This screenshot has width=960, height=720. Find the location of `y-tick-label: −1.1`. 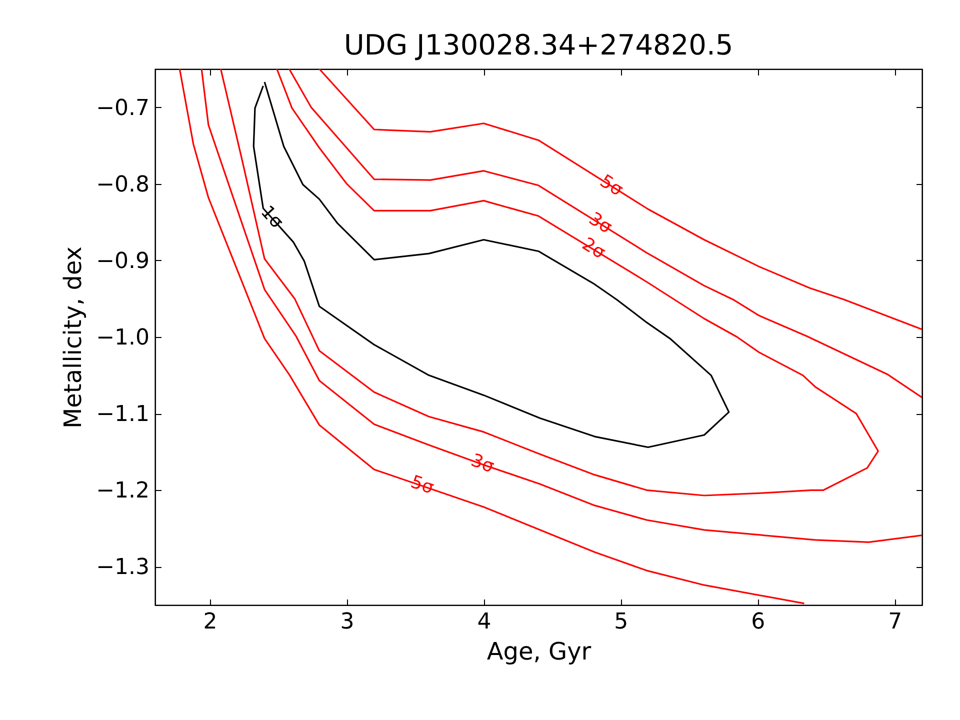

y-tick-label: −1.1 is located at coordinates (123, 415).